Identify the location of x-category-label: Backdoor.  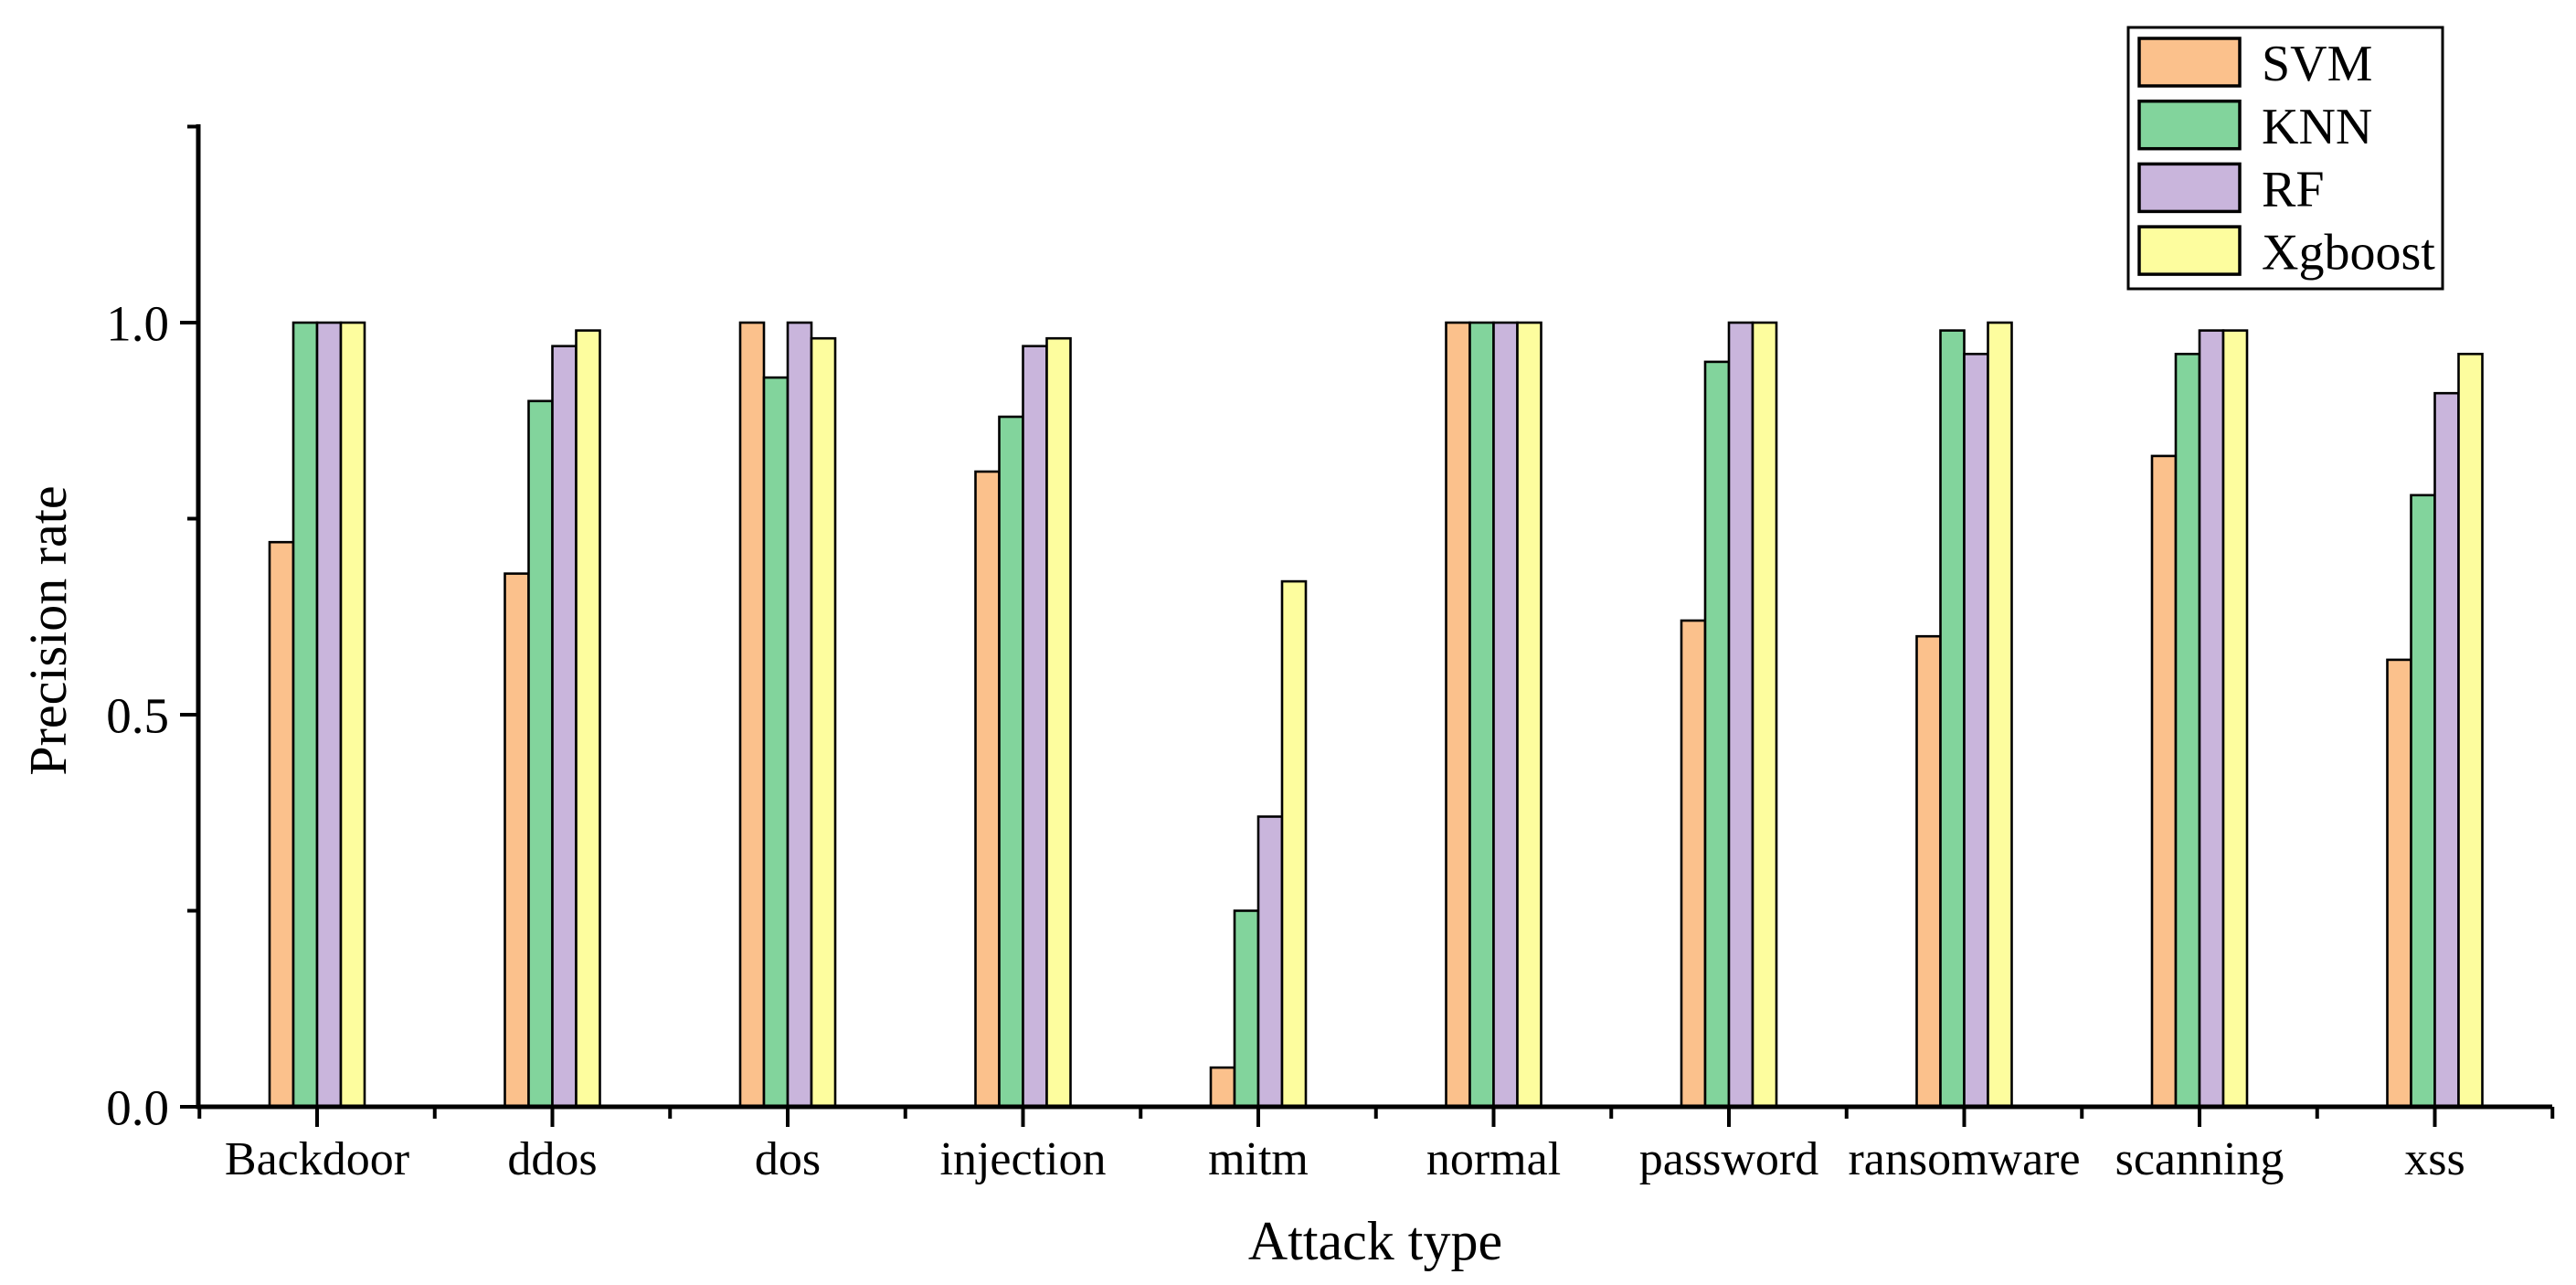
(317, 1159).